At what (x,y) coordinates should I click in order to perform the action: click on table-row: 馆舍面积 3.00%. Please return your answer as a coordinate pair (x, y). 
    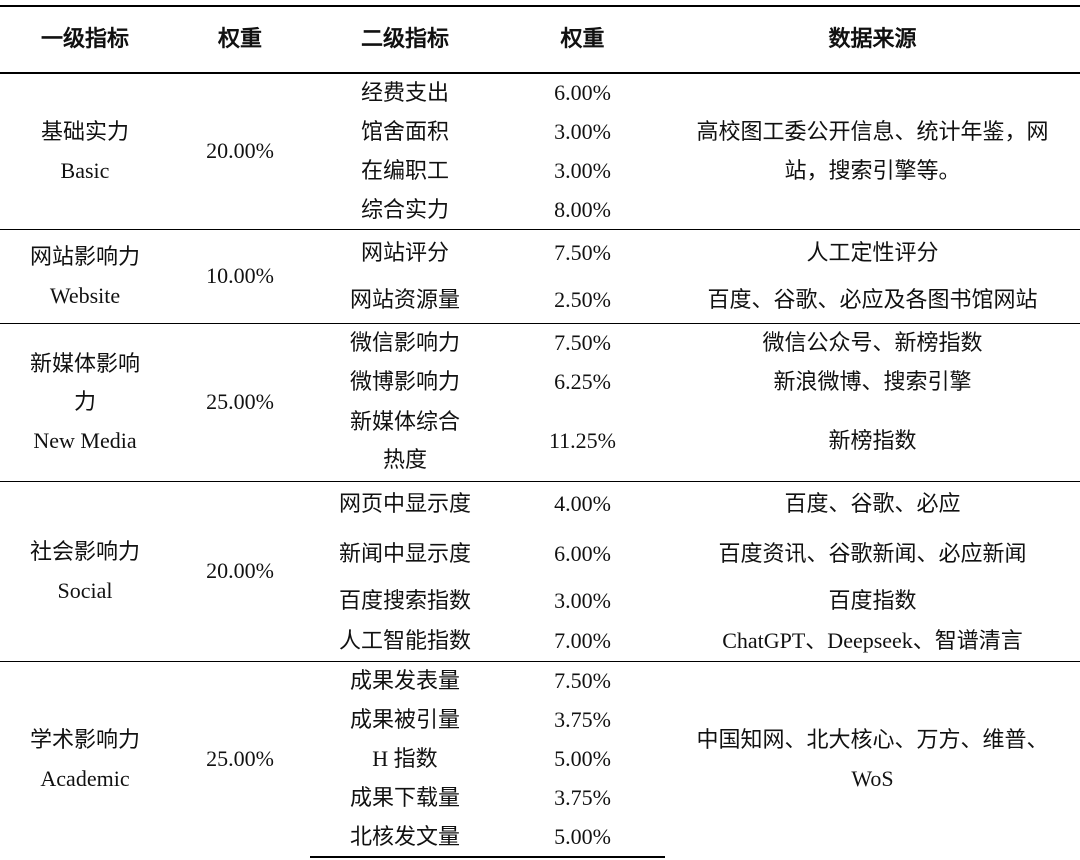
    Looking at the image, I should click on (540, 132).